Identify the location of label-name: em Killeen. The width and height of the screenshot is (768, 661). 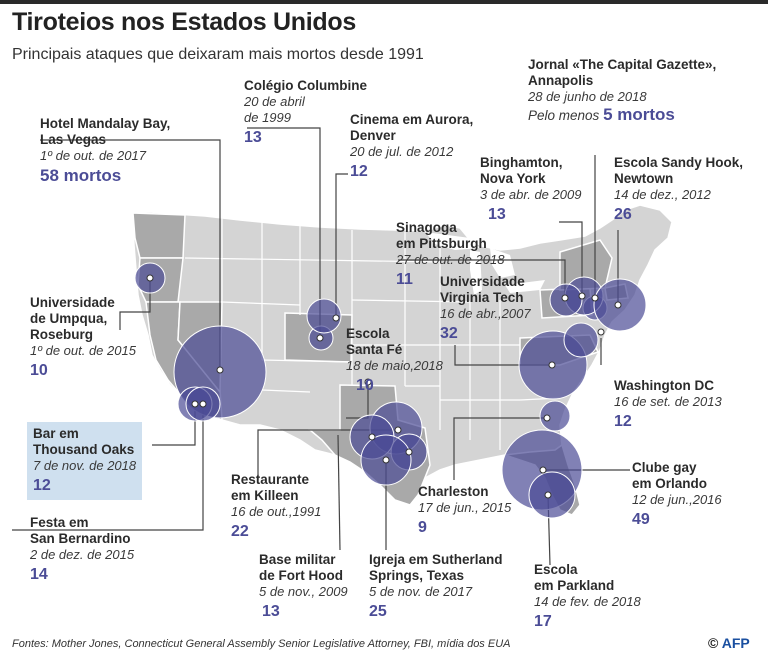
(265, 495).